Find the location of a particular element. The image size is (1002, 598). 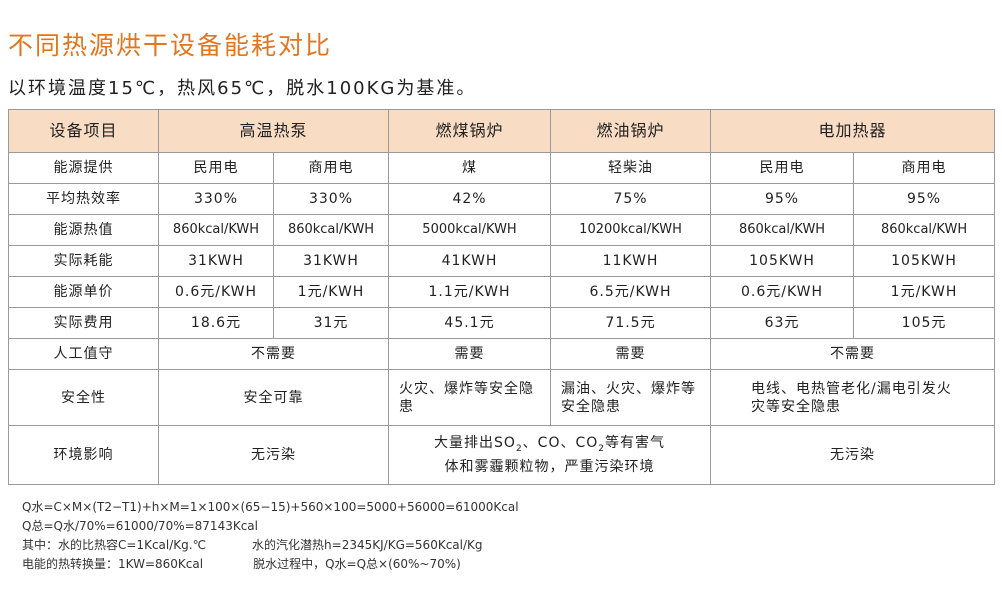

env-text-part: 大量排出SO is located at coordinates (475, 443).